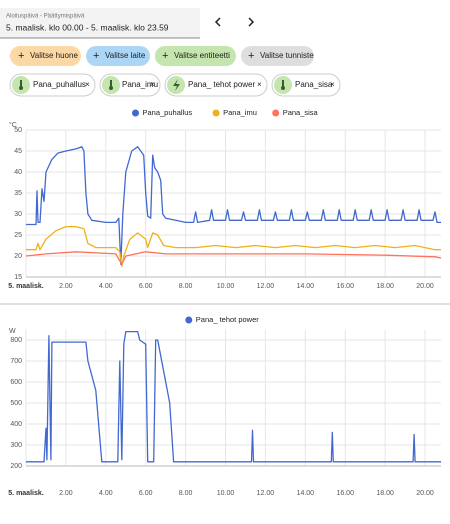 The height and width of the screenshot is (524, 450). Describe the element at coordinates (227, 319) in the screenshot. I see `legend-label: Pana_ tehot power` at that location.